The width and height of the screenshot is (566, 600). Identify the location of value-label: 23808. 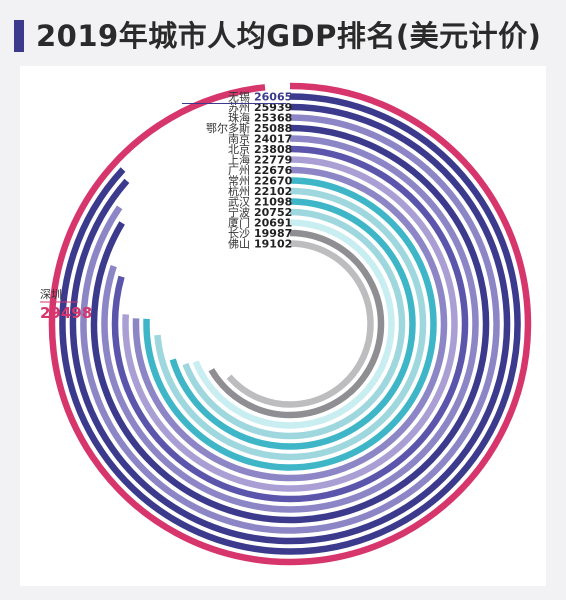
(273, 149).